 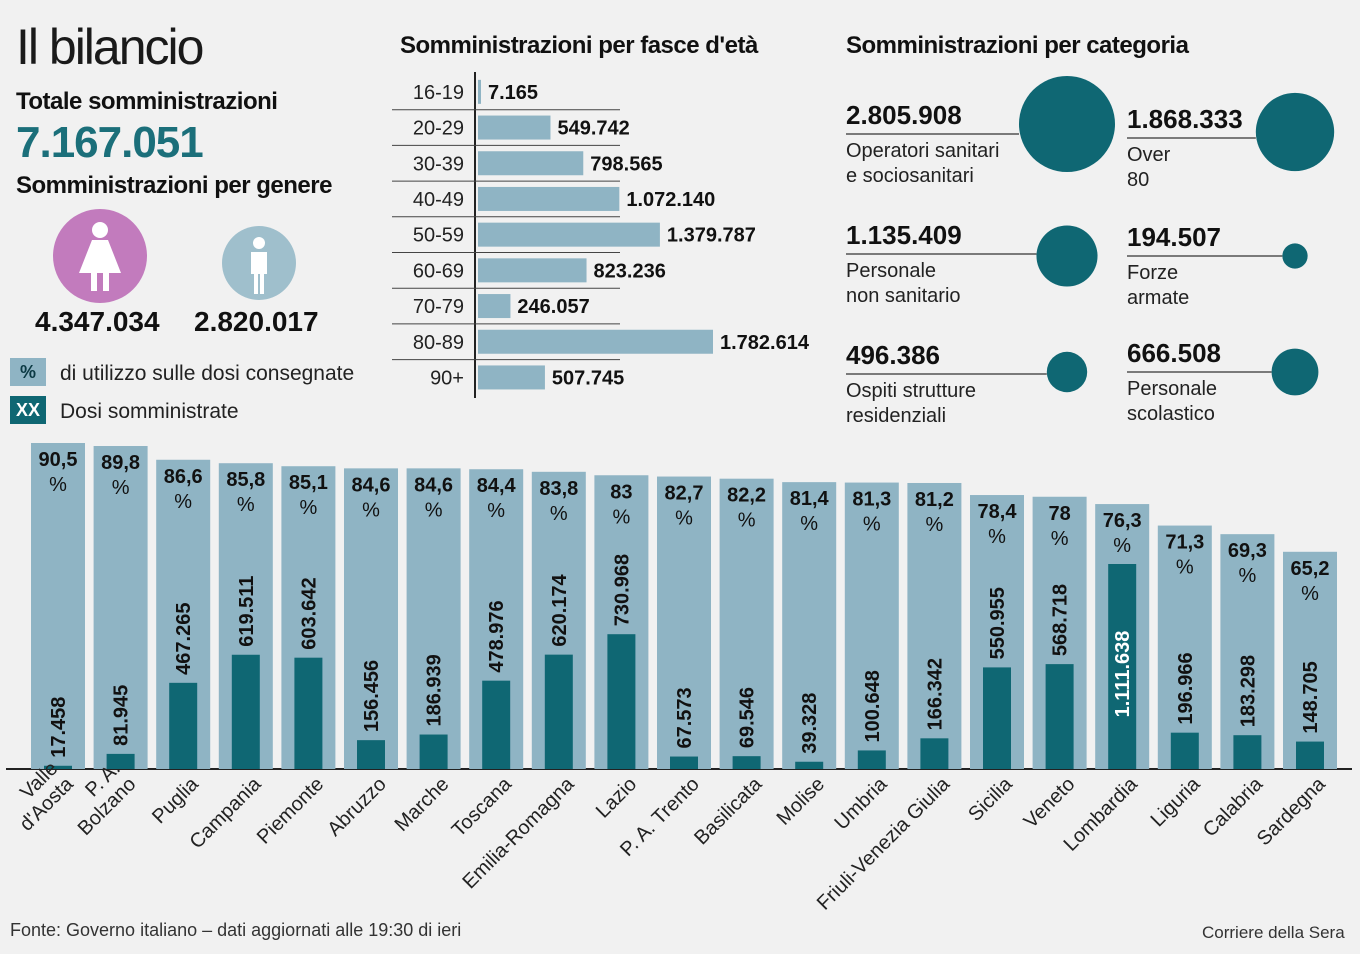 What do you see at coordinates (1172, 401) in the screenshot?
I see `category-name: Personale scolastico` at bounding box center [1172, 401].